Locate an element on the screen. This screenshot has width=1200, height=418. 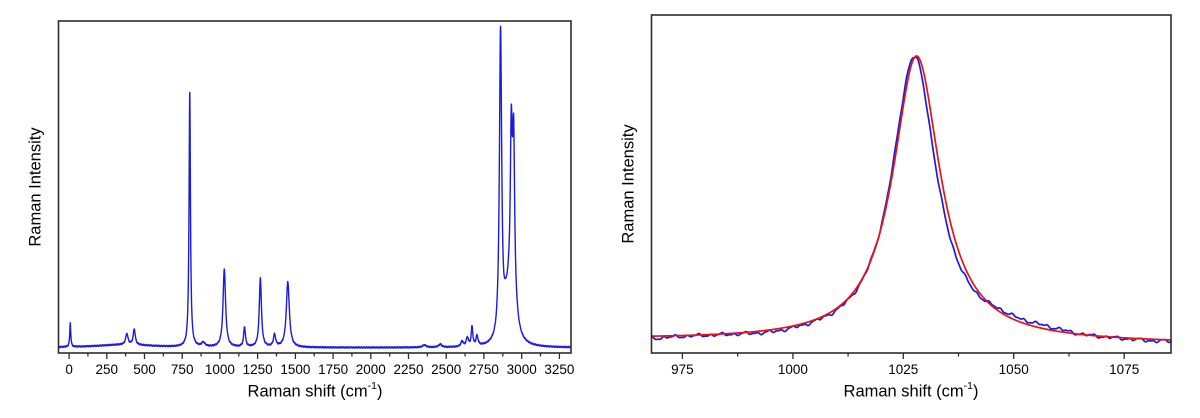
x-tick-label: 0 is located at coordinates (69, 369).